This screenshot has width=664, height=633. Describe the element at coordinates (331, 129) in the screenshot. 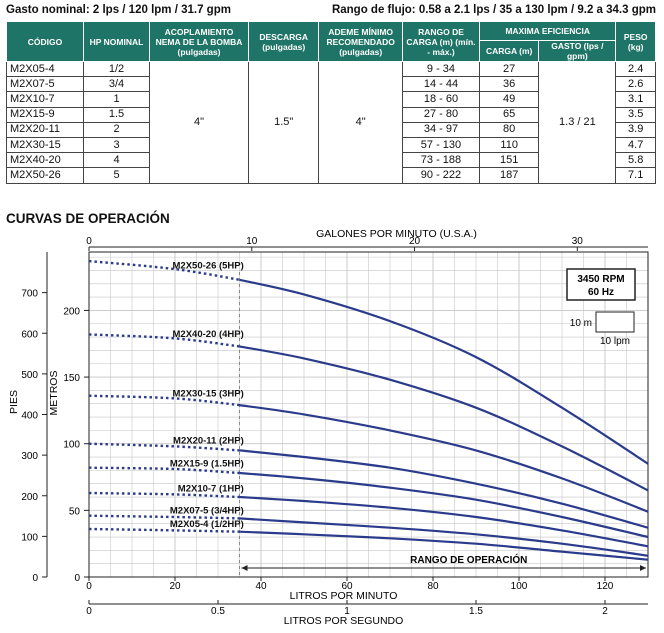

I see `table-row: M2X20-11 2 34 - 97 80 3.9` at that location.